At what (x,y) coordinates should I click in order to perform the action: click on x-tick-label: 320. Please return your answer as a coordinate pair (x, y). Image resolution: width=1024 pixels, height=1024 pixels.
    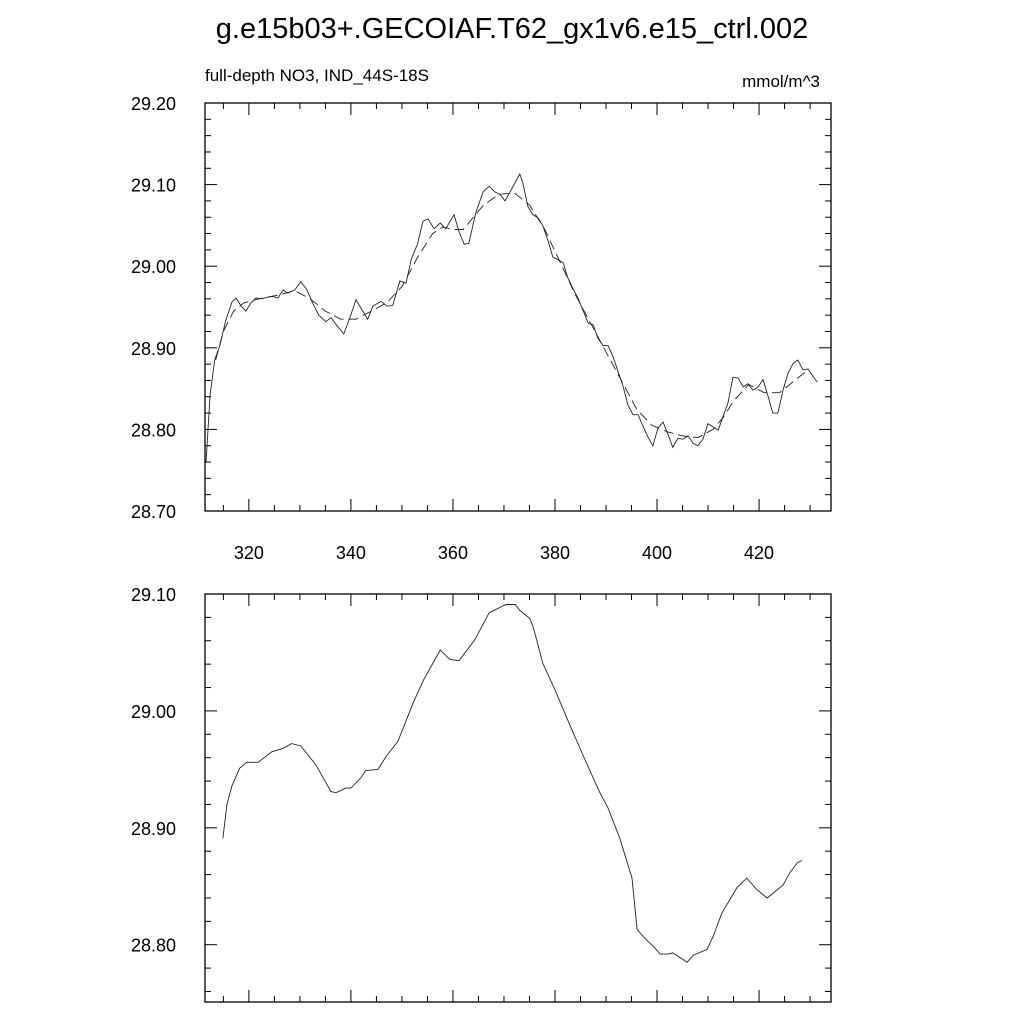
    Looking at the image, I should click on (249, 553).